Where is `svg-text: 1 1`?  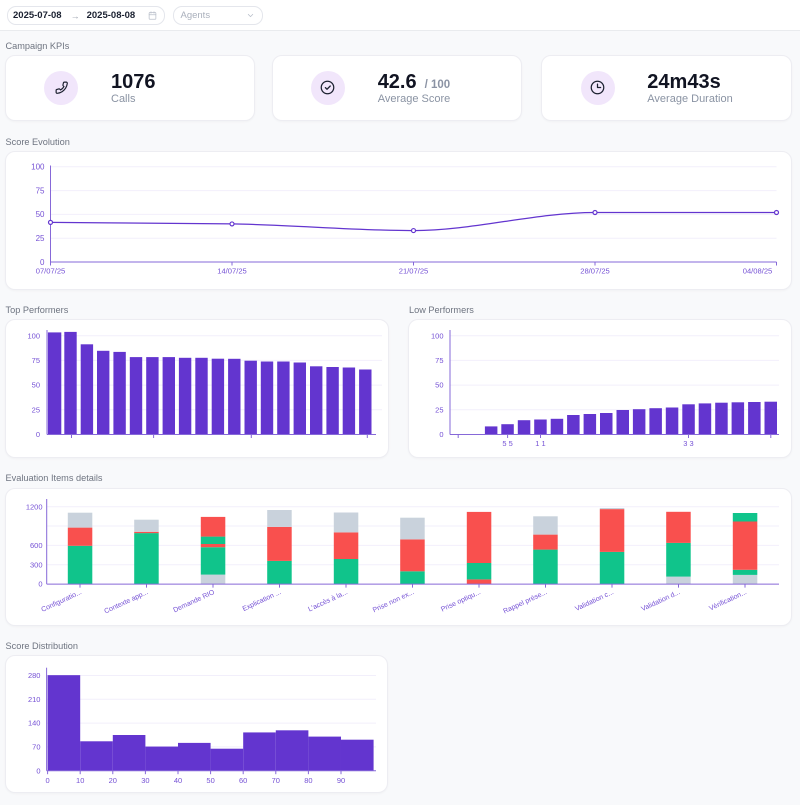
svg-text: 1 1 is located at coordinates (540, 443).